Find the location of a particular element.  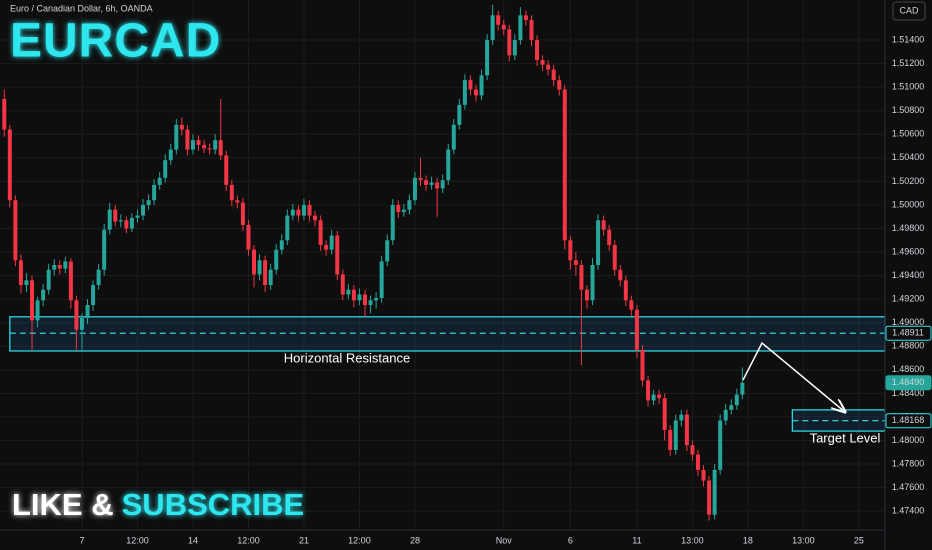

x-tick-label: 21 is located at coordinates (304, 540).